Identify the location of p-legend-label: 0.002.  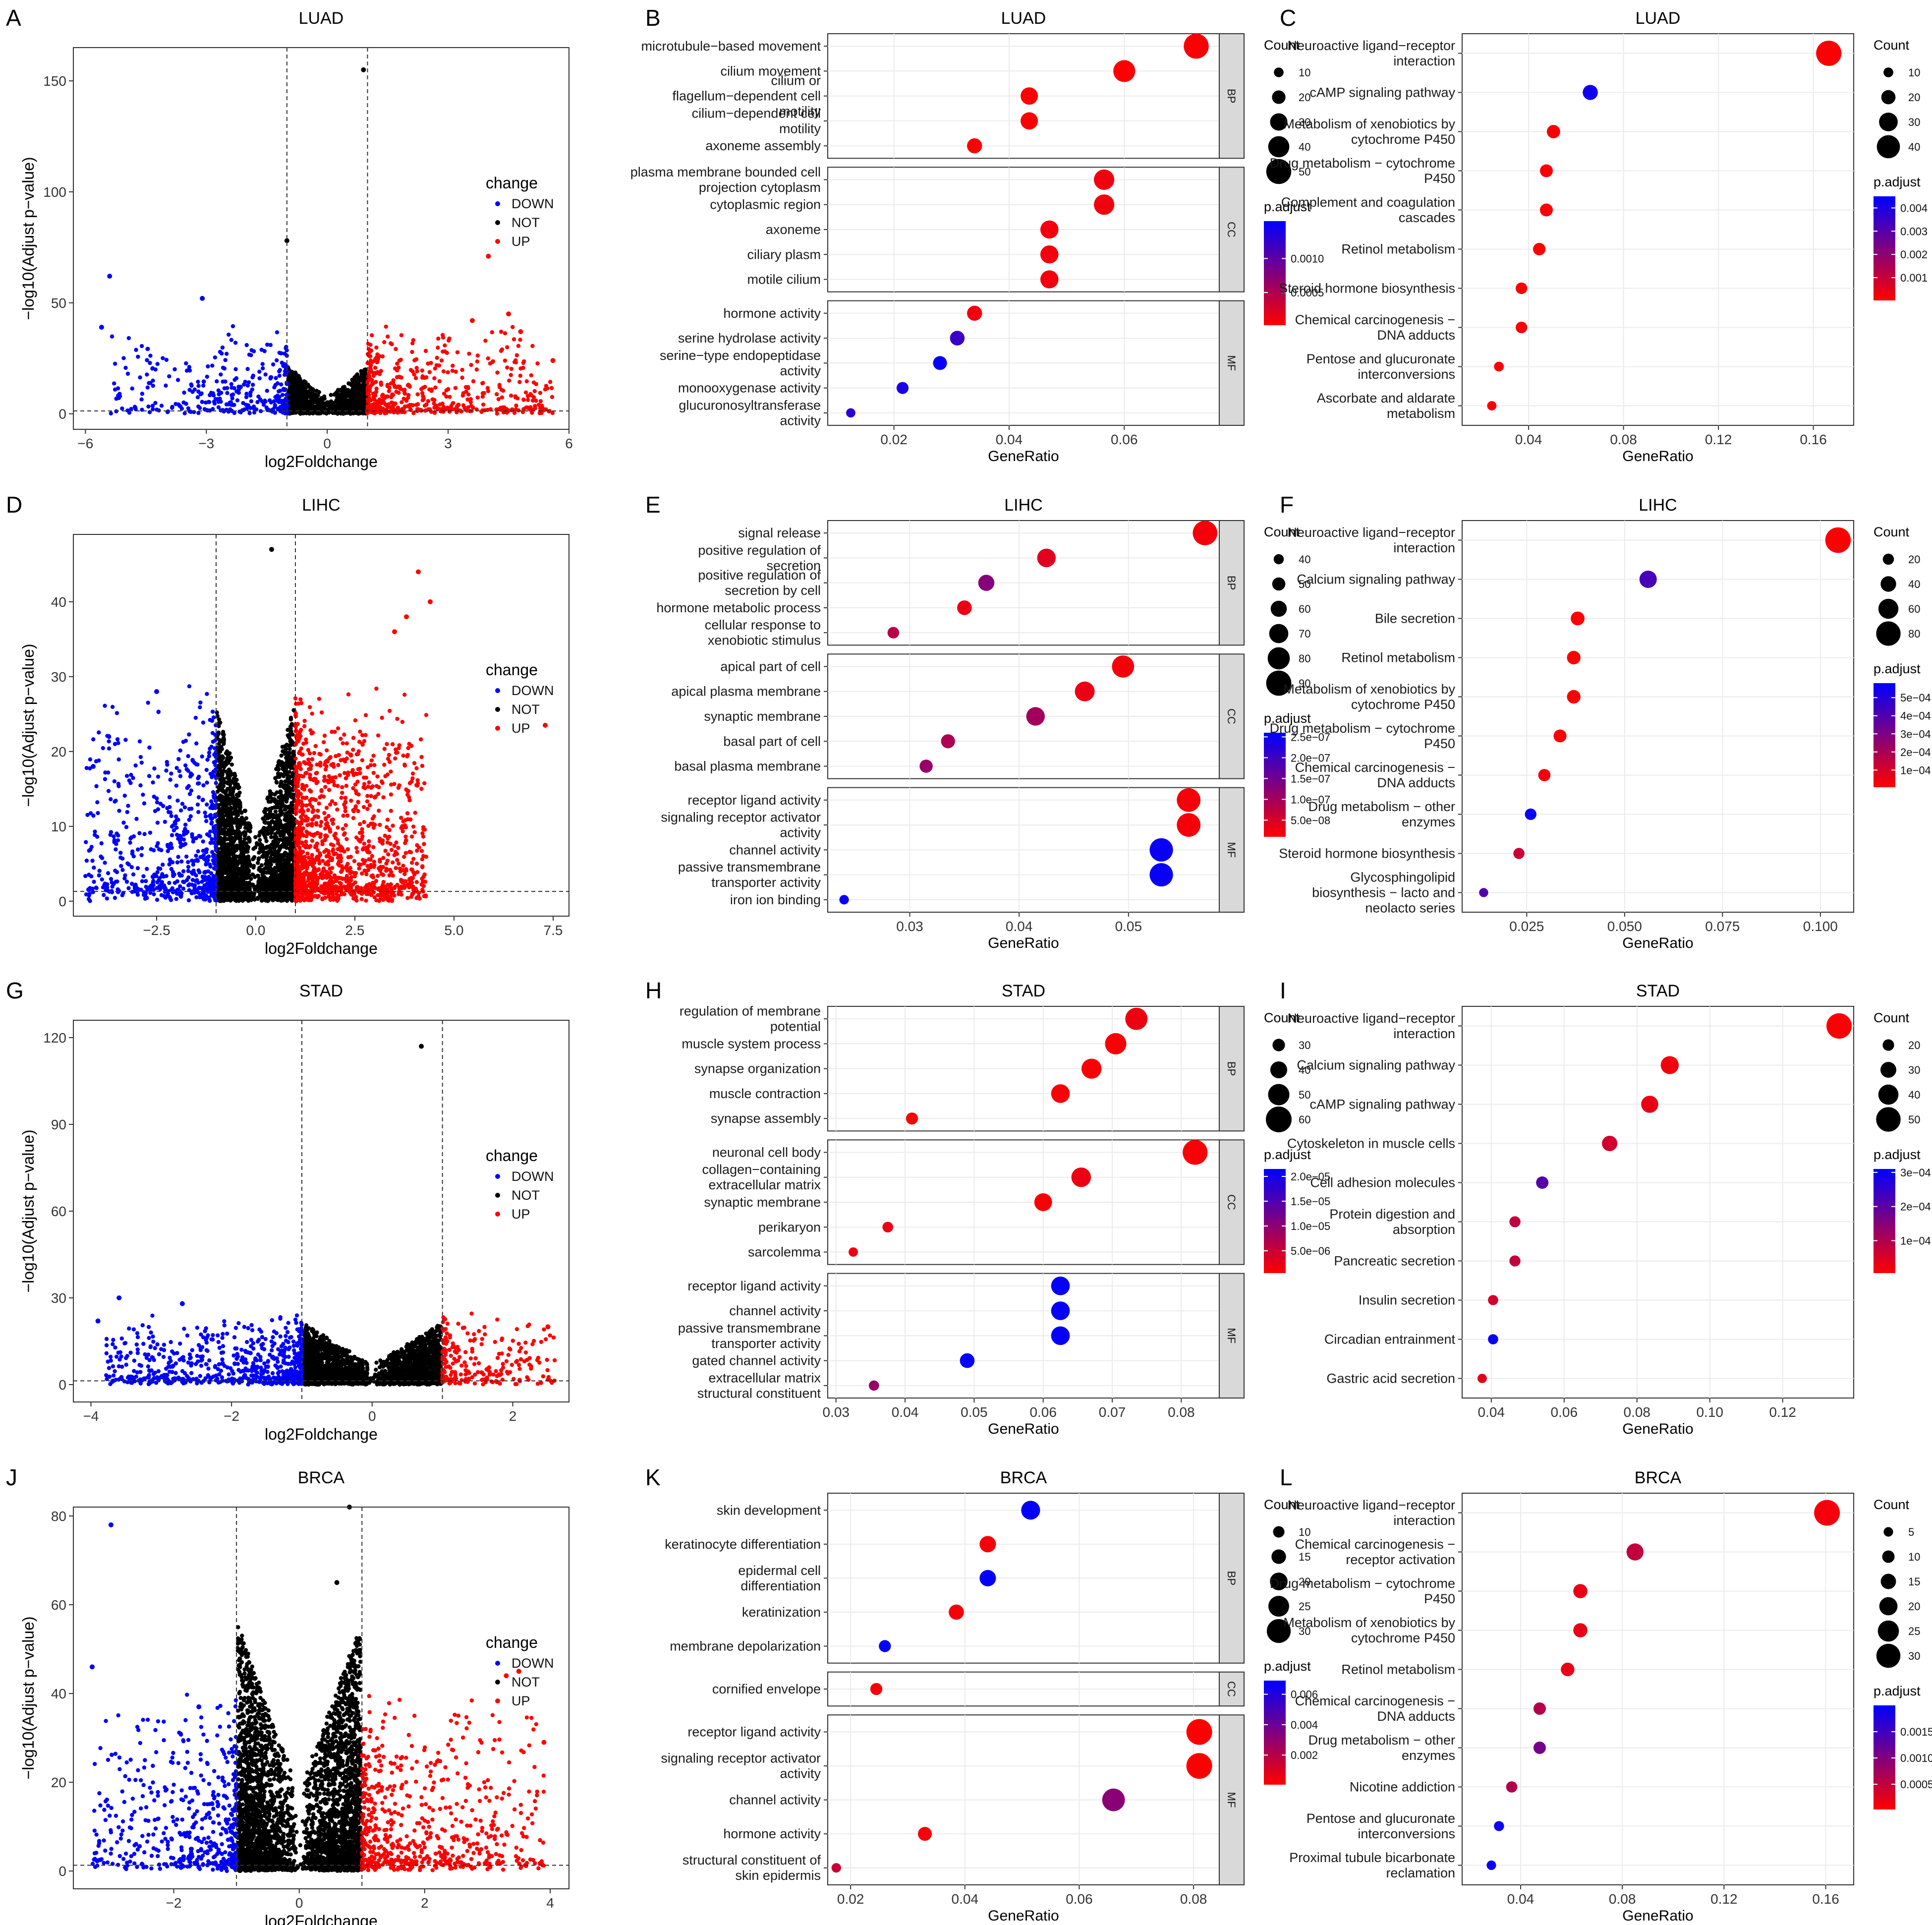
(1914, 255).